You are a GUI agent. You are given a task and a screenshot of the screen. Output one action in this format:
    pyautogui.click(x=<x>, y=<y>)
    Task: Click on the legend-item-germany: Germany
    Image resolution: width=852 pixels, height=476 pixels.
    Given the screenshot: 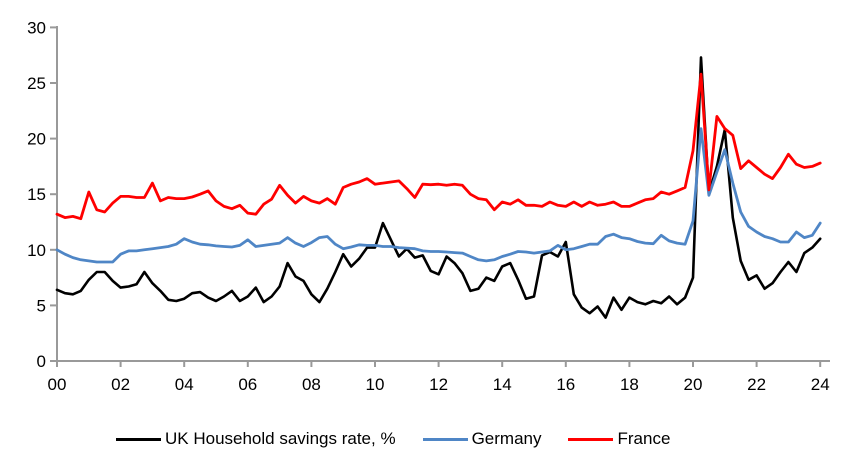 What is the action you would take?
    pyautogui.click(x=482, y=439)
    